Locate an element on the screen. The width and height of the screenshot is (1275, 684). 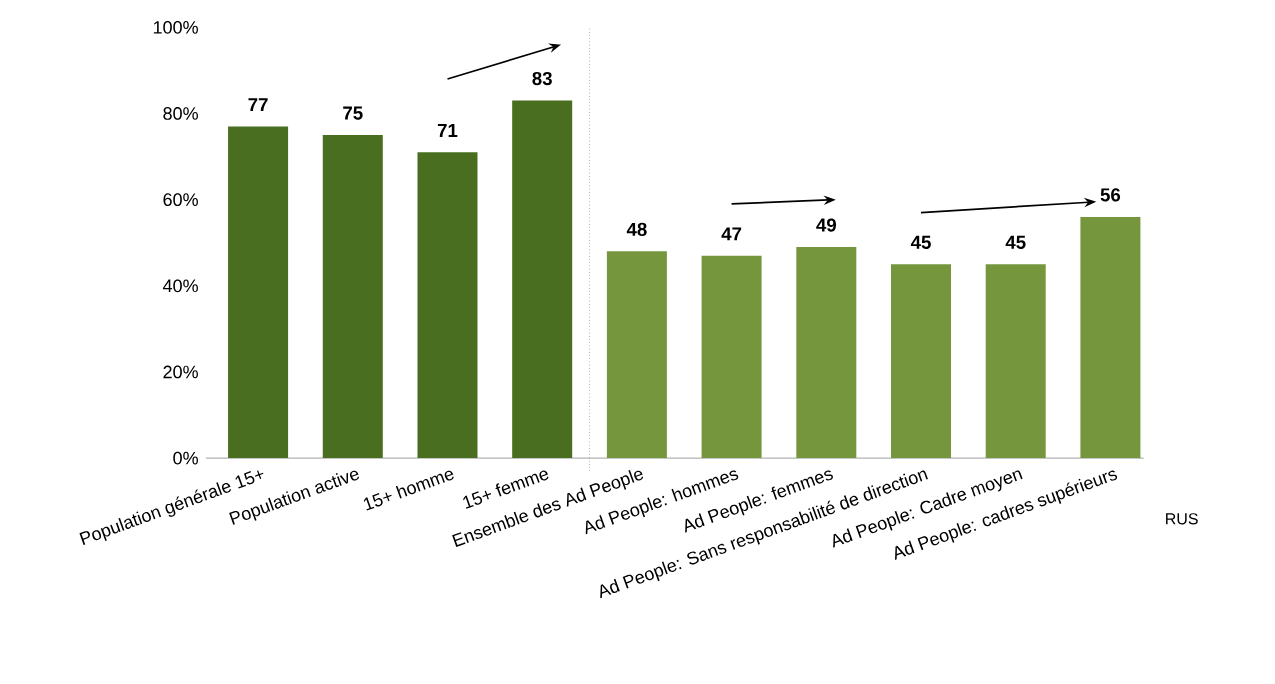
data-label: 56 is located at coordinates (1110, 195).